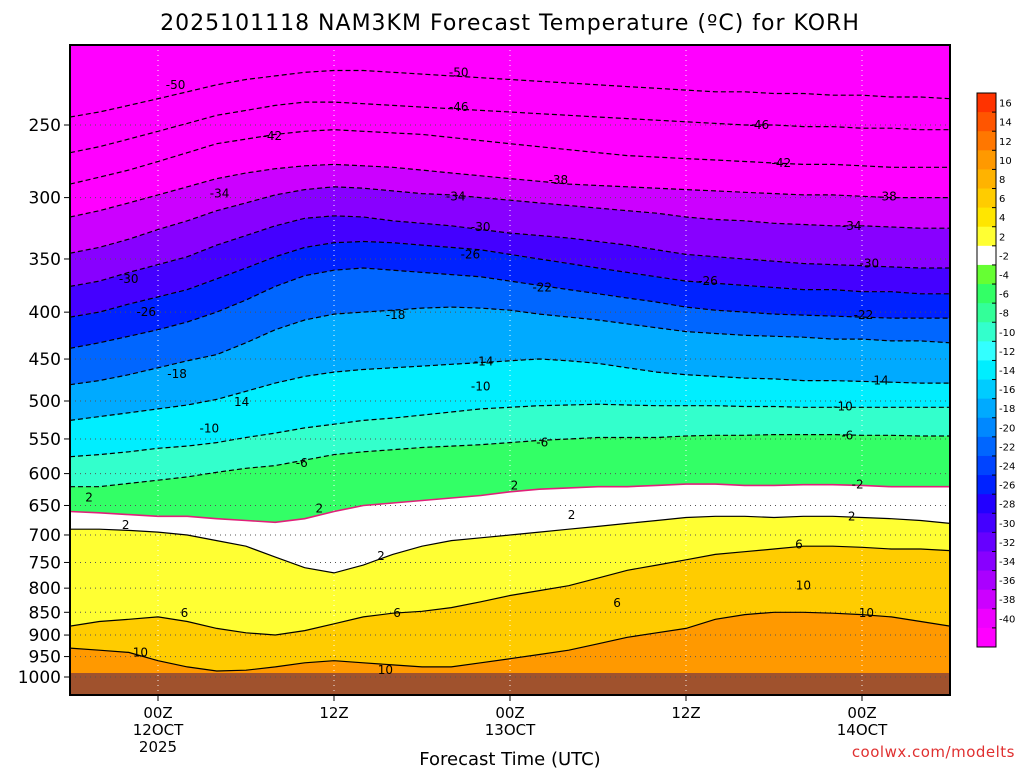  Describe the element at coordinates (509, 758) in the screenshot. I see `x-axis-label: Forecast Time (UTC)` at that location.